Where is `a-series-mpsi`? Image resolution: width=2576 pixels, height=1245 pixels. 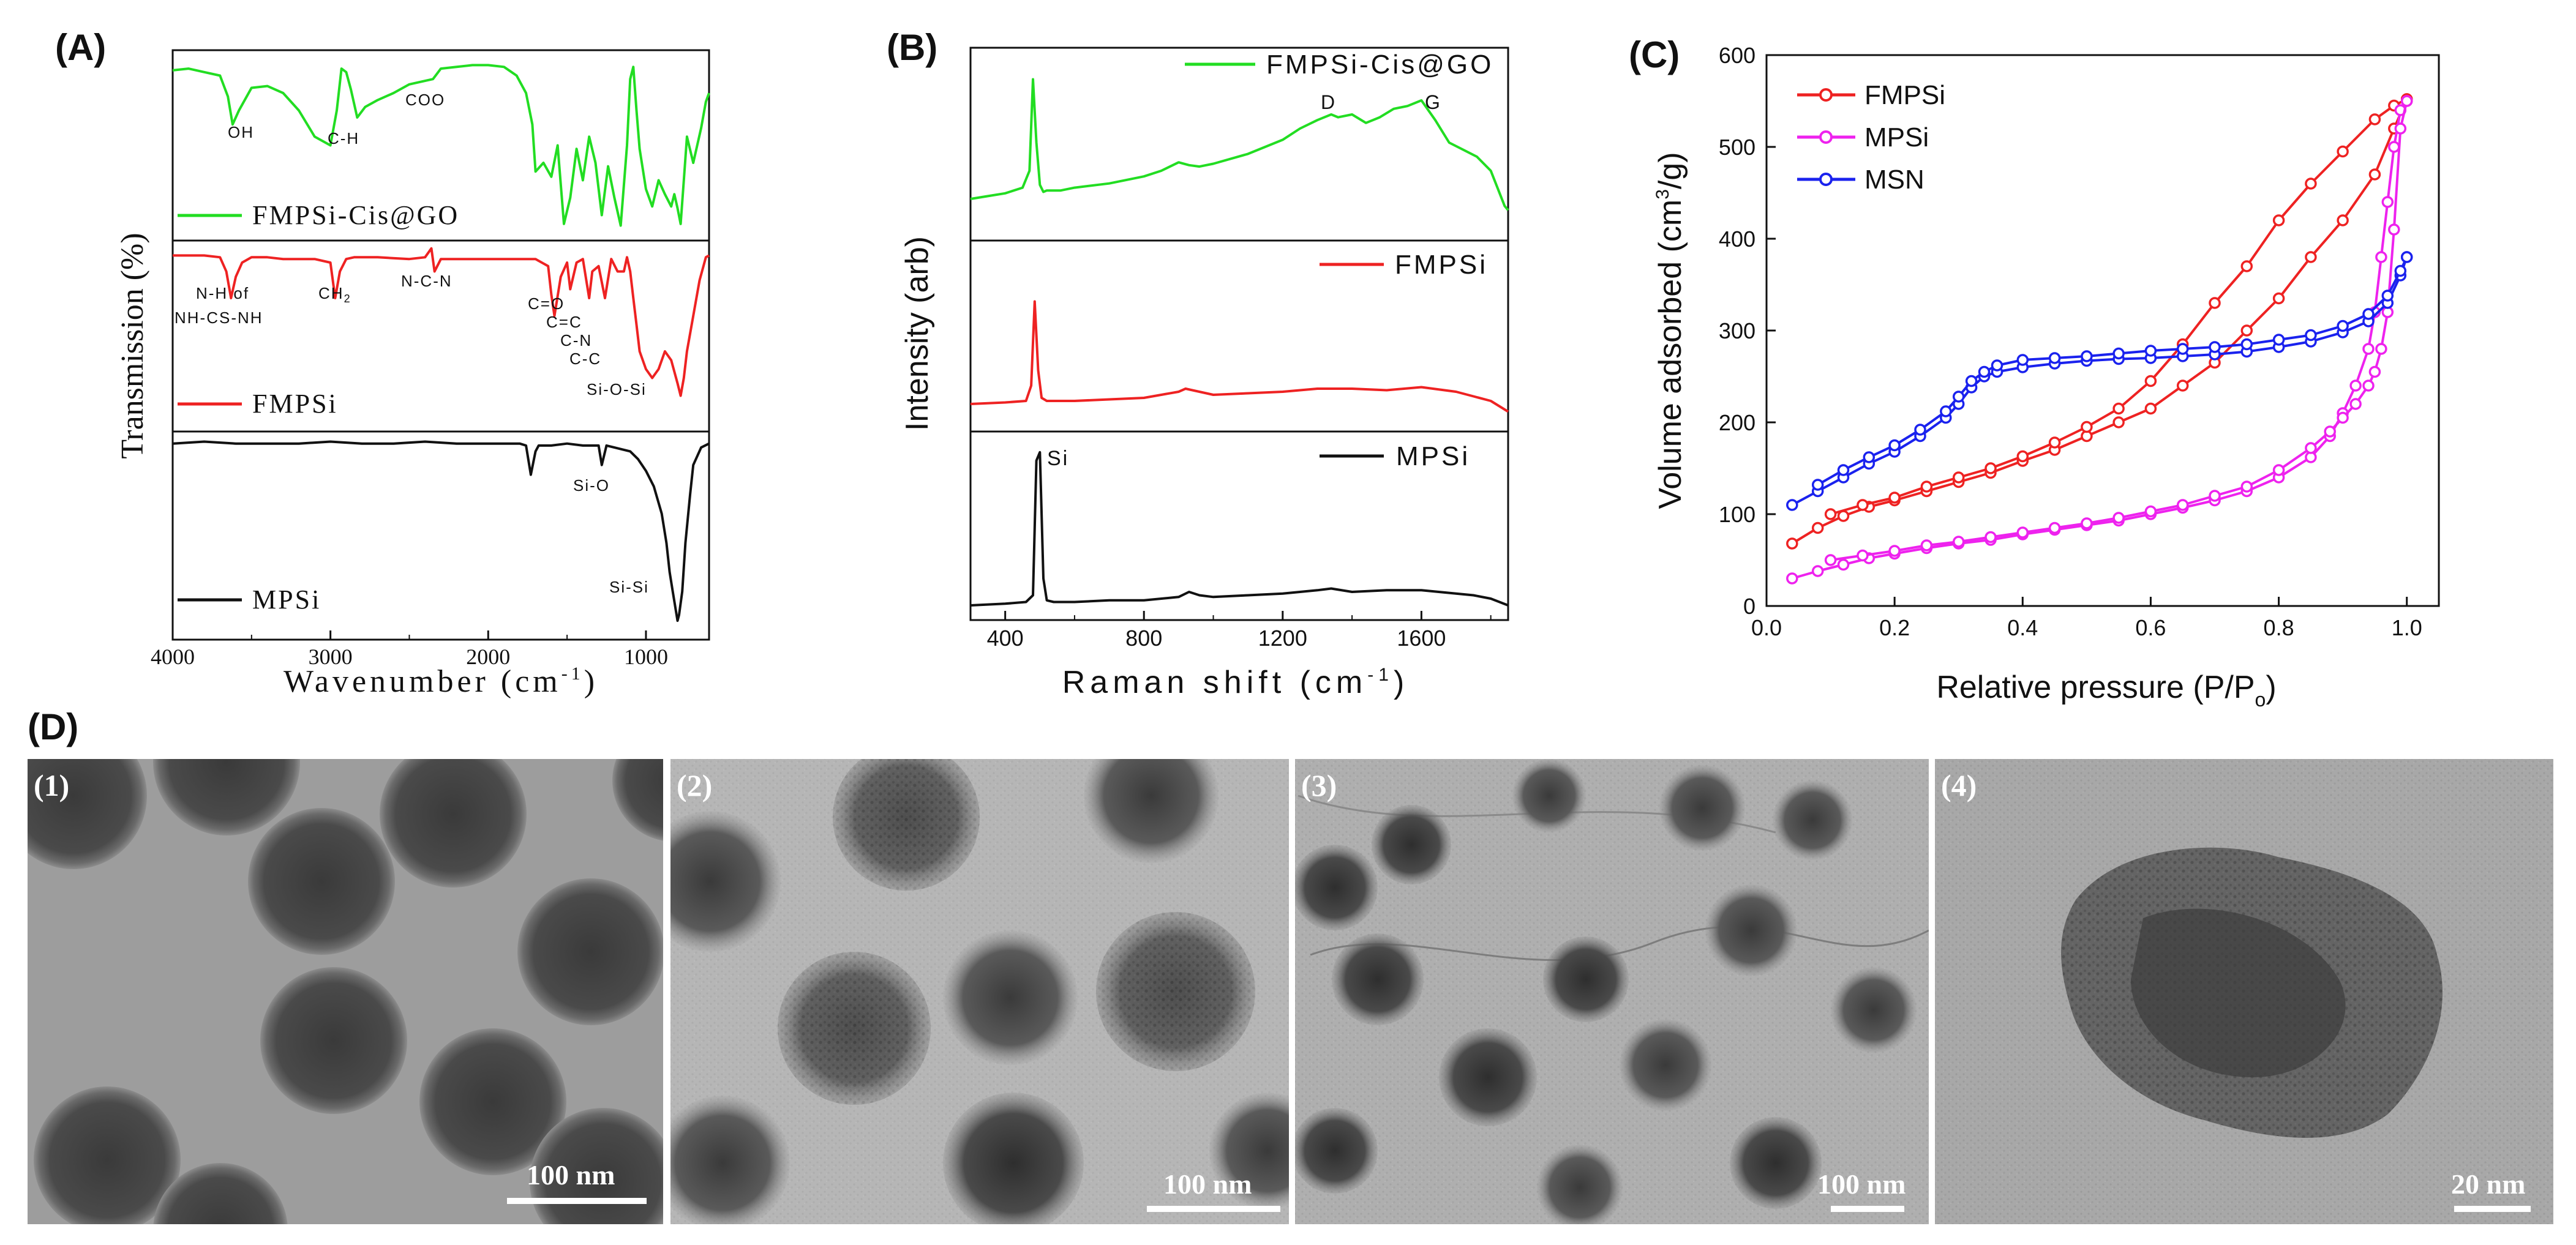 a-series-mpsi is located at coordinates (441, 531).